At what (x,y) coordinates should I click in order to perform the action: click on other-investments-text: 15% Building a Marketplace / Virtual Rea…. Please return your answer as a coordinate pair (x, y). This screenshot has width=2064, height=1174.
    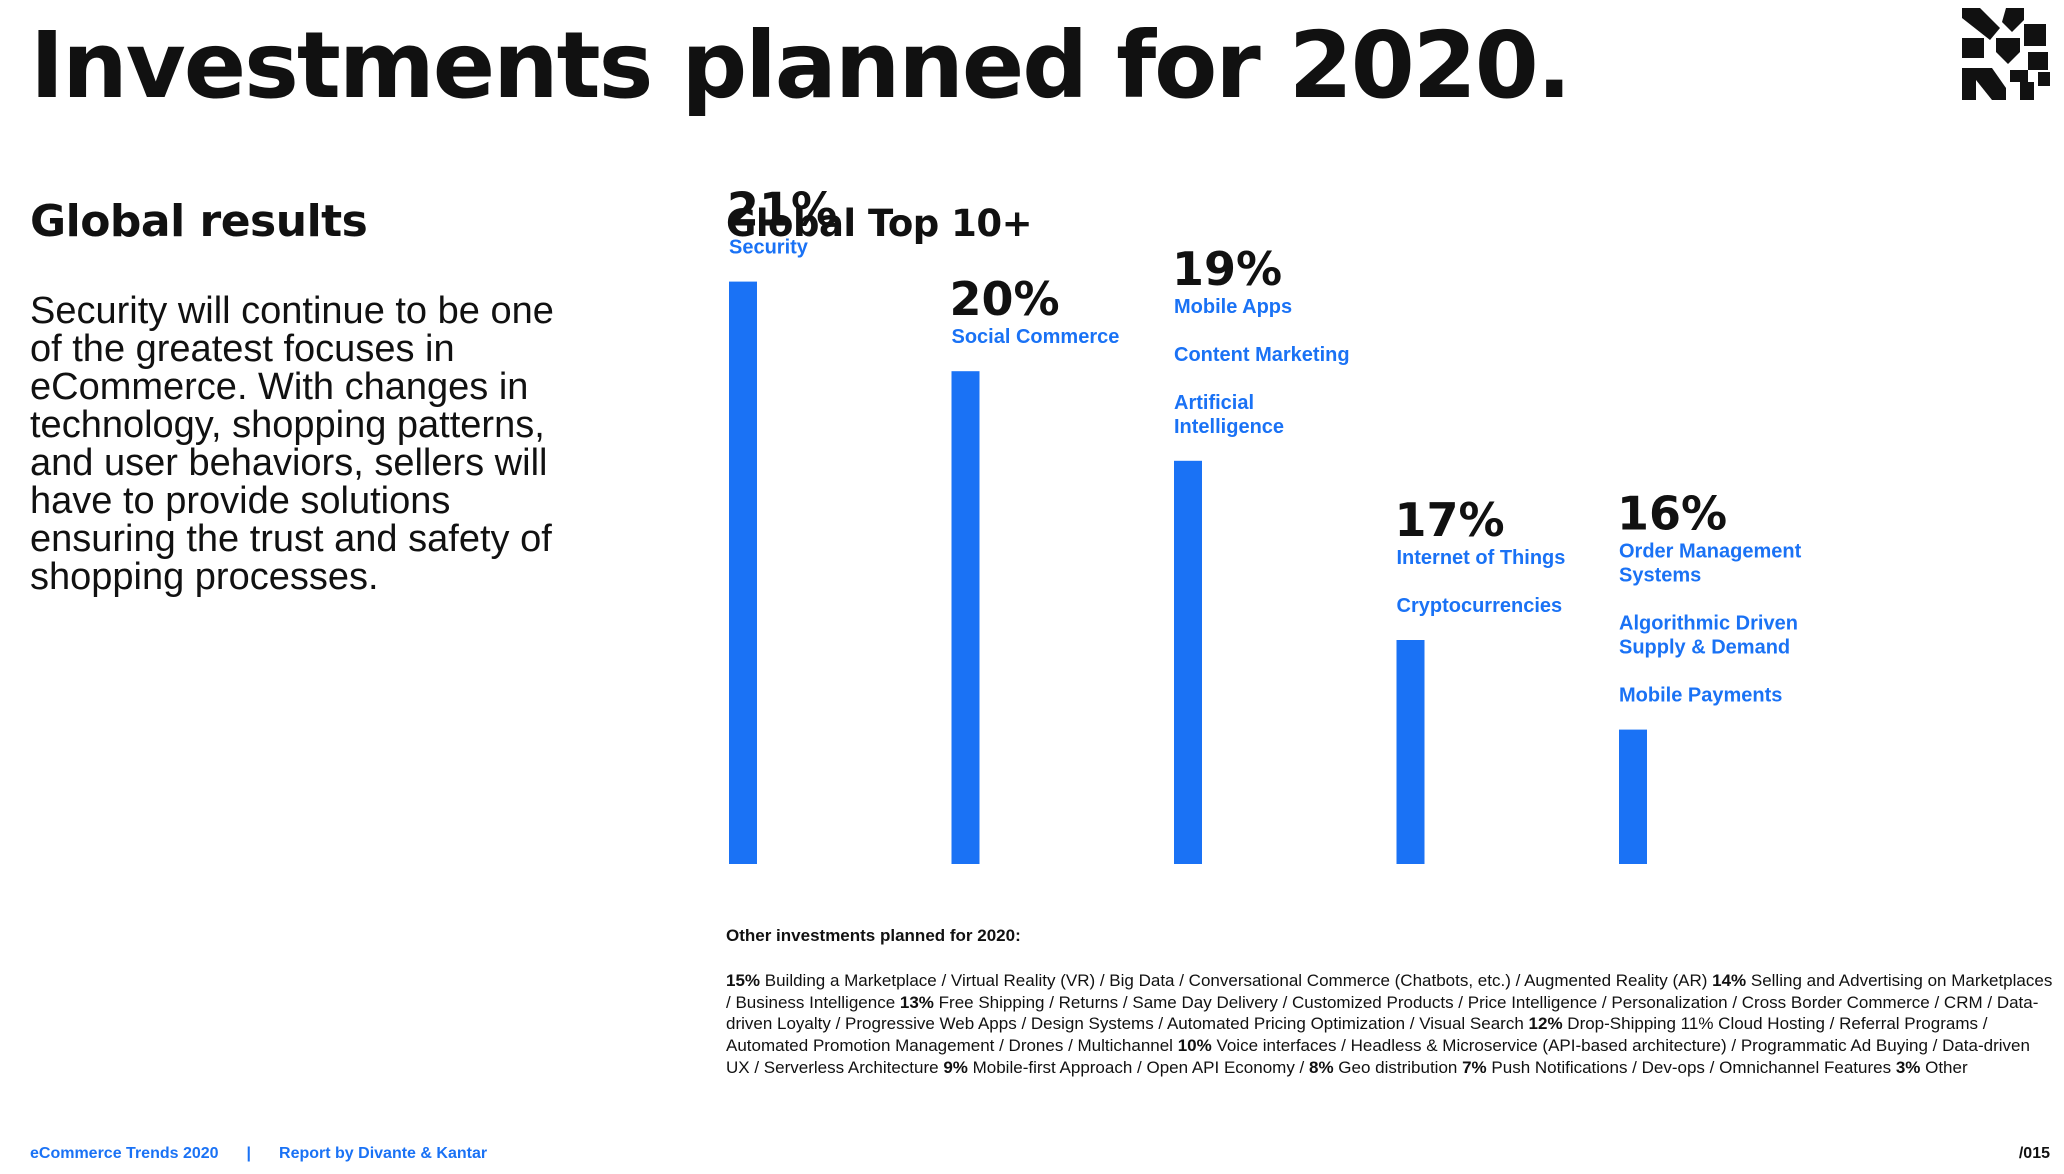
    Looking at the image, I should click on (1391, 1024).